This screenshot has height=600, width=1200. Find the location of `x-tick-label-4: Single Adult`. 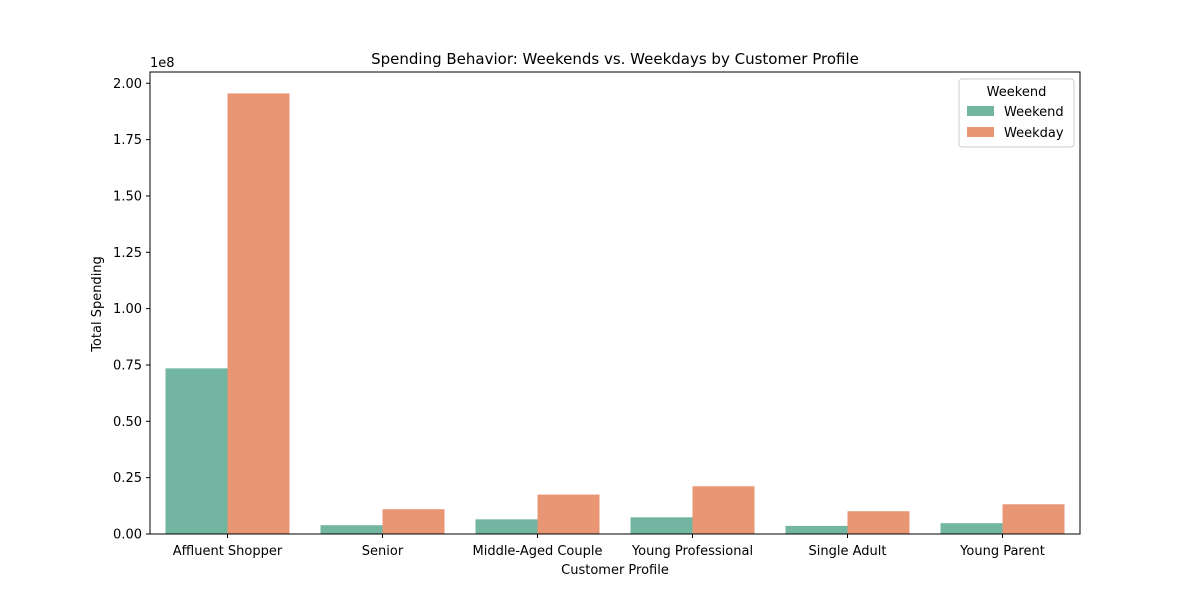

x-tick-label-4: Single Adult is located at coordinates (848, 551).